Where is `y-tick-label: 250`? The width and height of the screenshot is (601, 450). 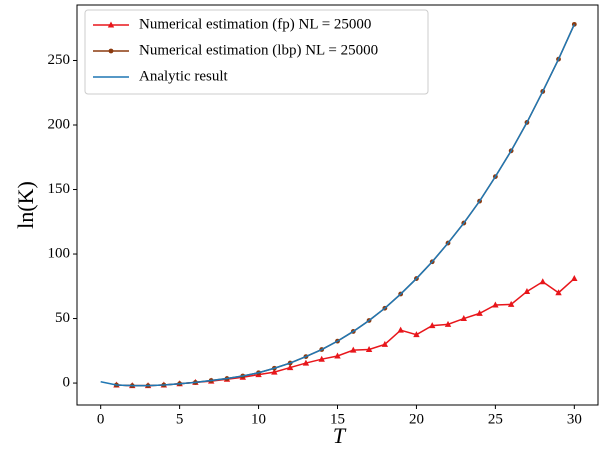 y-tick-label: 250 is located at coordinates (59, 60).